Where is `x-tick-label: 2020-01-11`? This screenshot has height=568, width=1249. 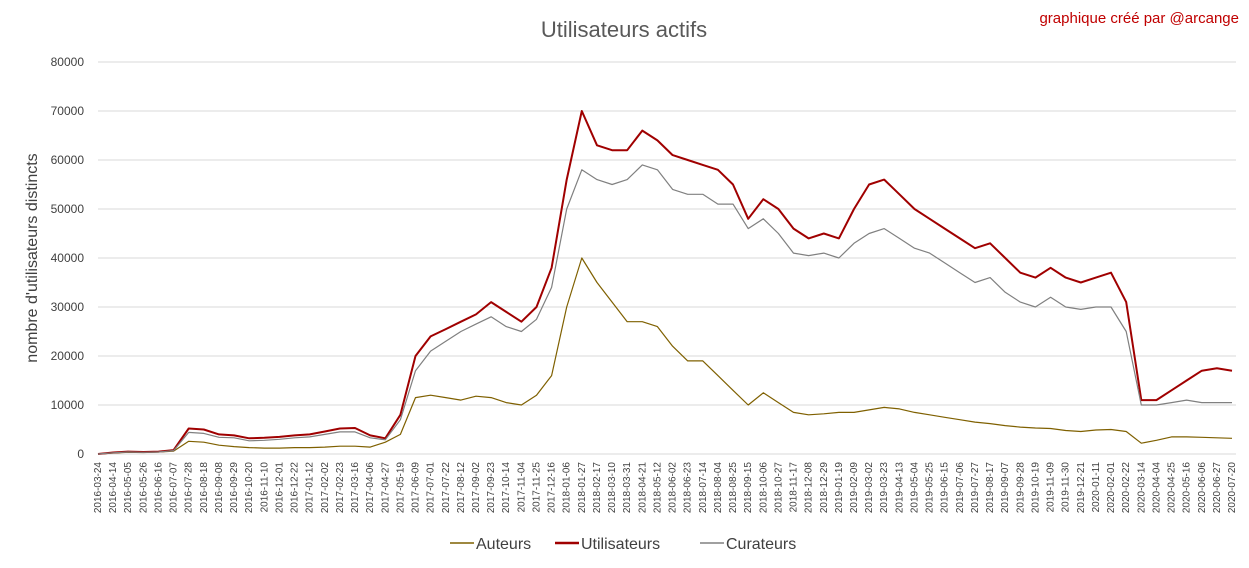 x-tick-label: 2020-01-11 is located at coordinates (1096, 487).